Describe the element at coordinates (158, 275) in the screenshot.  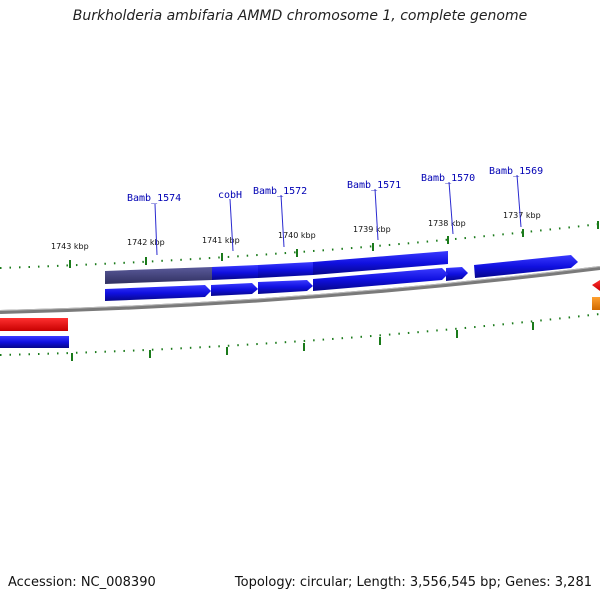
I see `gene-bamb-1574-highlight` at that location.